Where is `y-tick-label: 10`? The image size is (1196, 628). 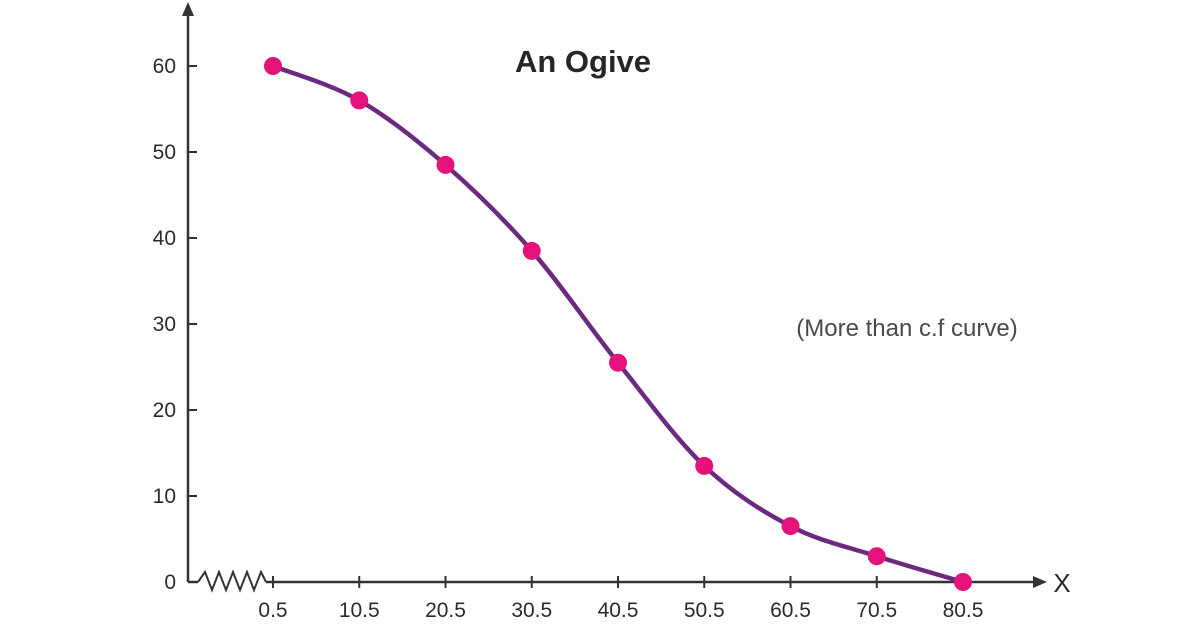
y-tick-label: 10 is located at coordinates (164, 496).